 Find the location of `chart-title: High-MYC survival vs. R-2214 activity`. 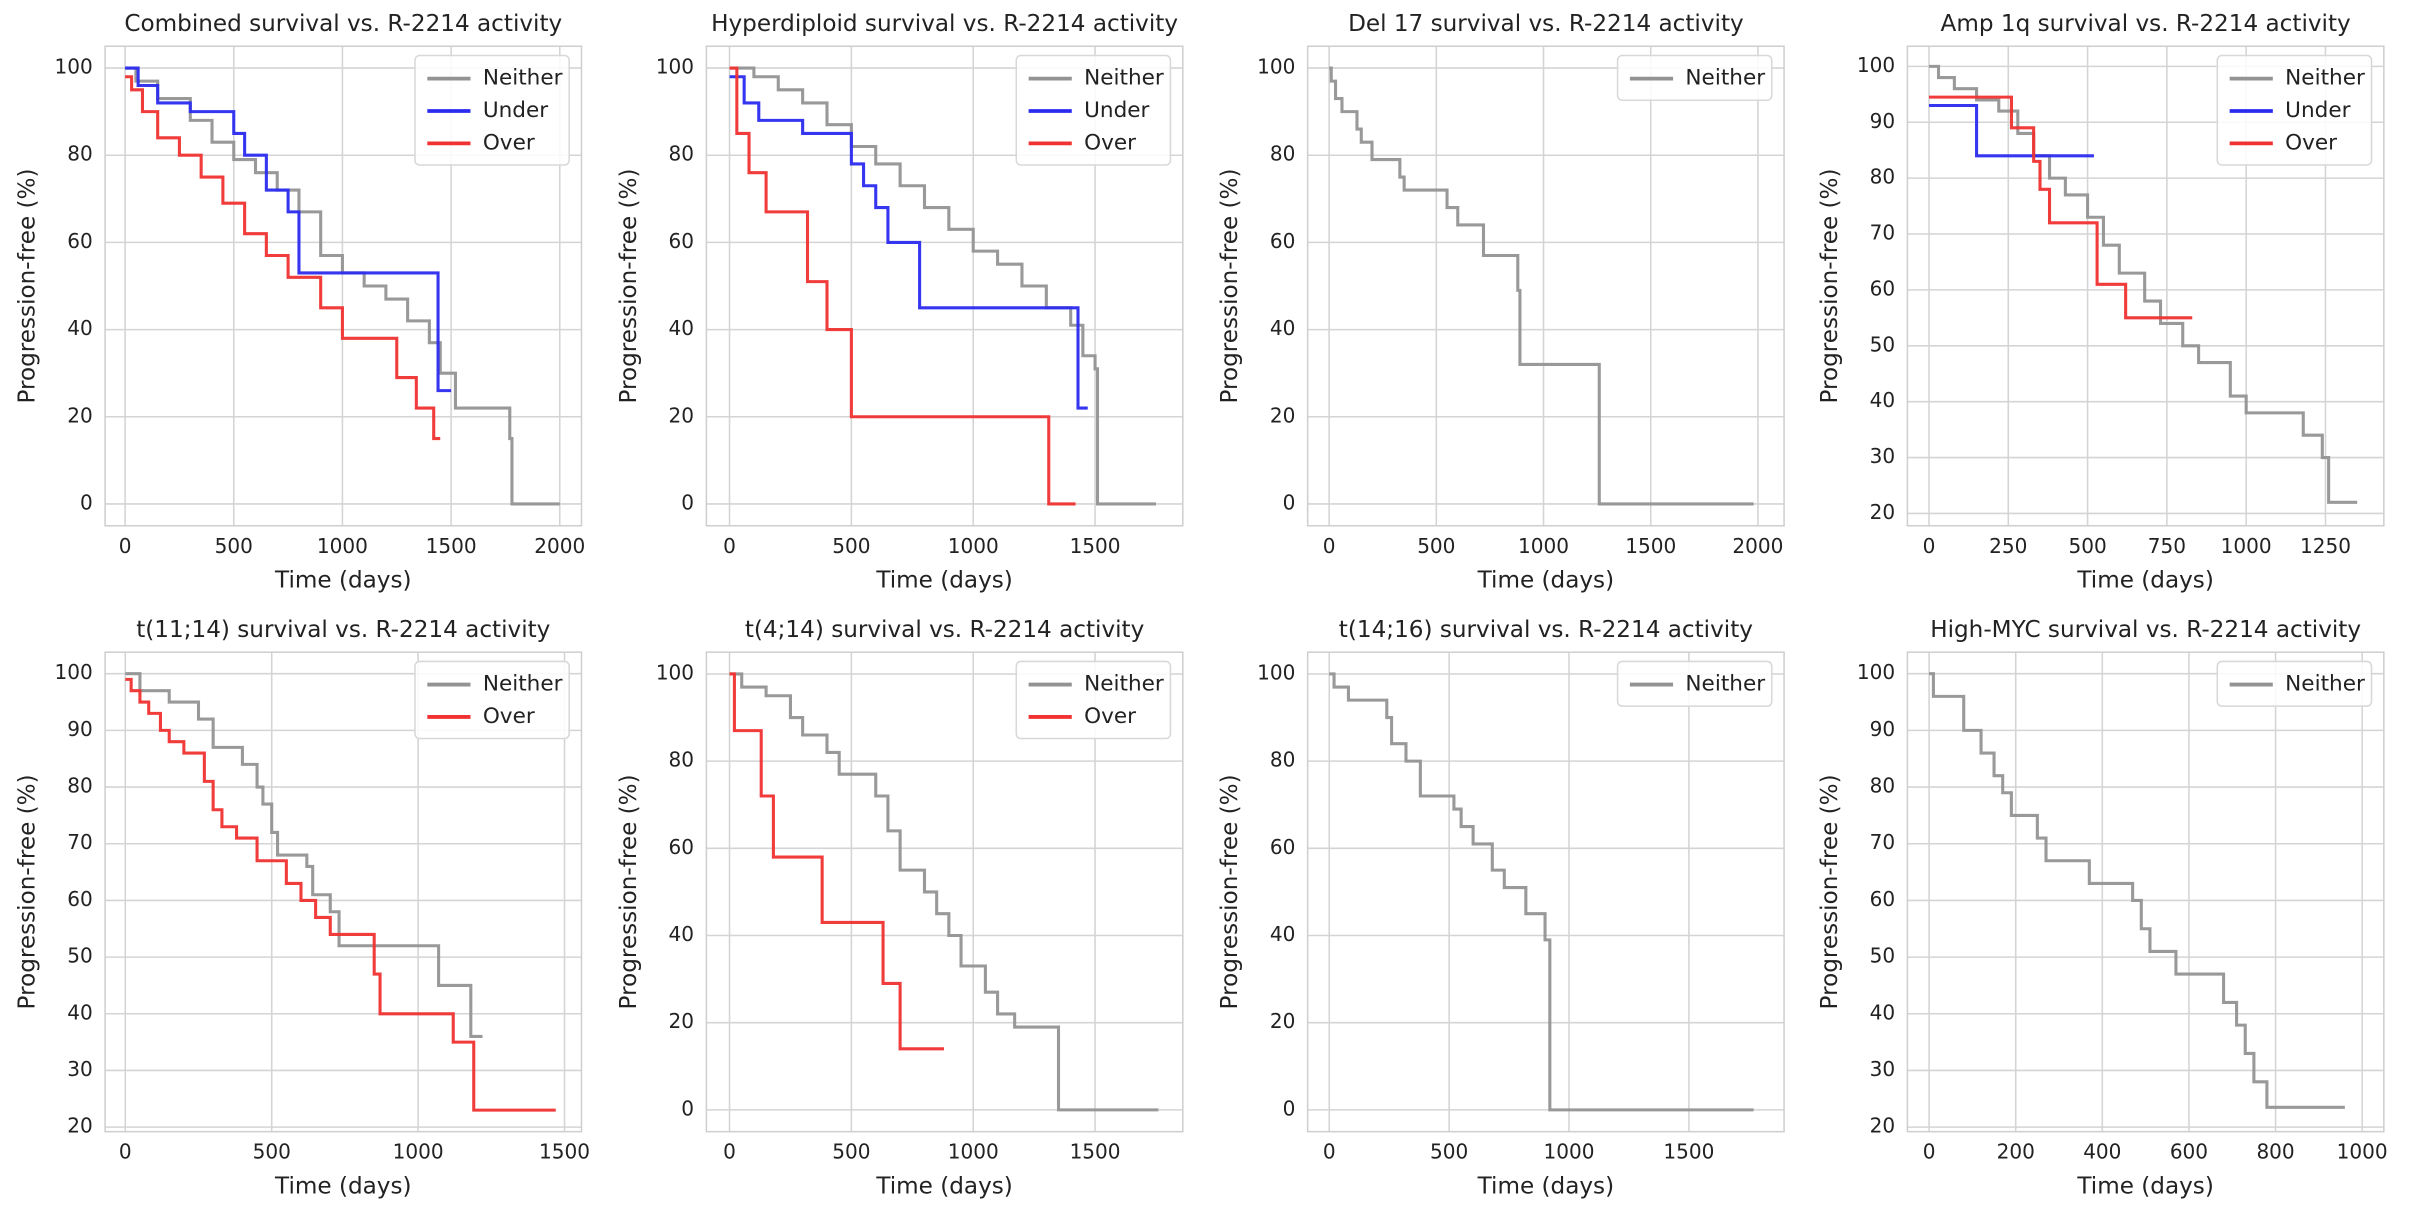

chart-title: High-MYC survival vs. R-2214 activity is located at coordinates (2145, 630).